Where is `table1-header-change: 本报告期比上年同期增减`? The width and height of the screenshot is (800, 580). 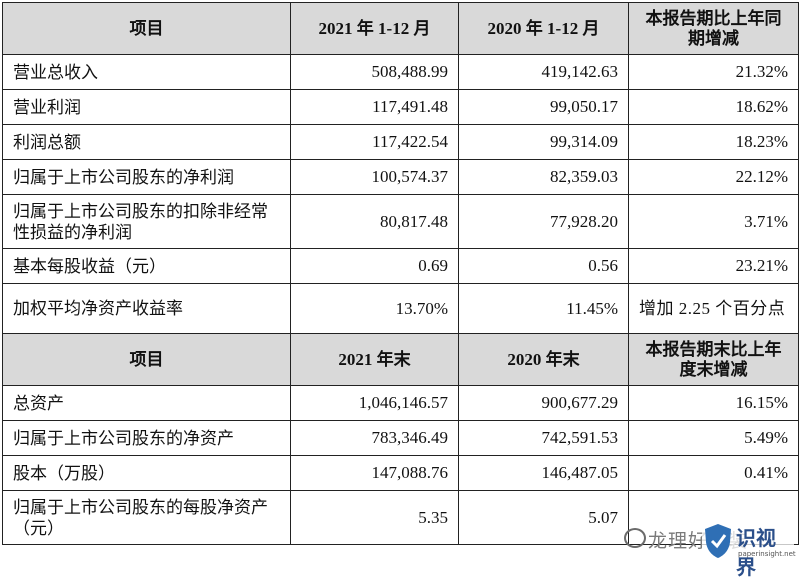
table1-header-change: 本报告期比上年同期增减 is located at coordinates (713, 28).